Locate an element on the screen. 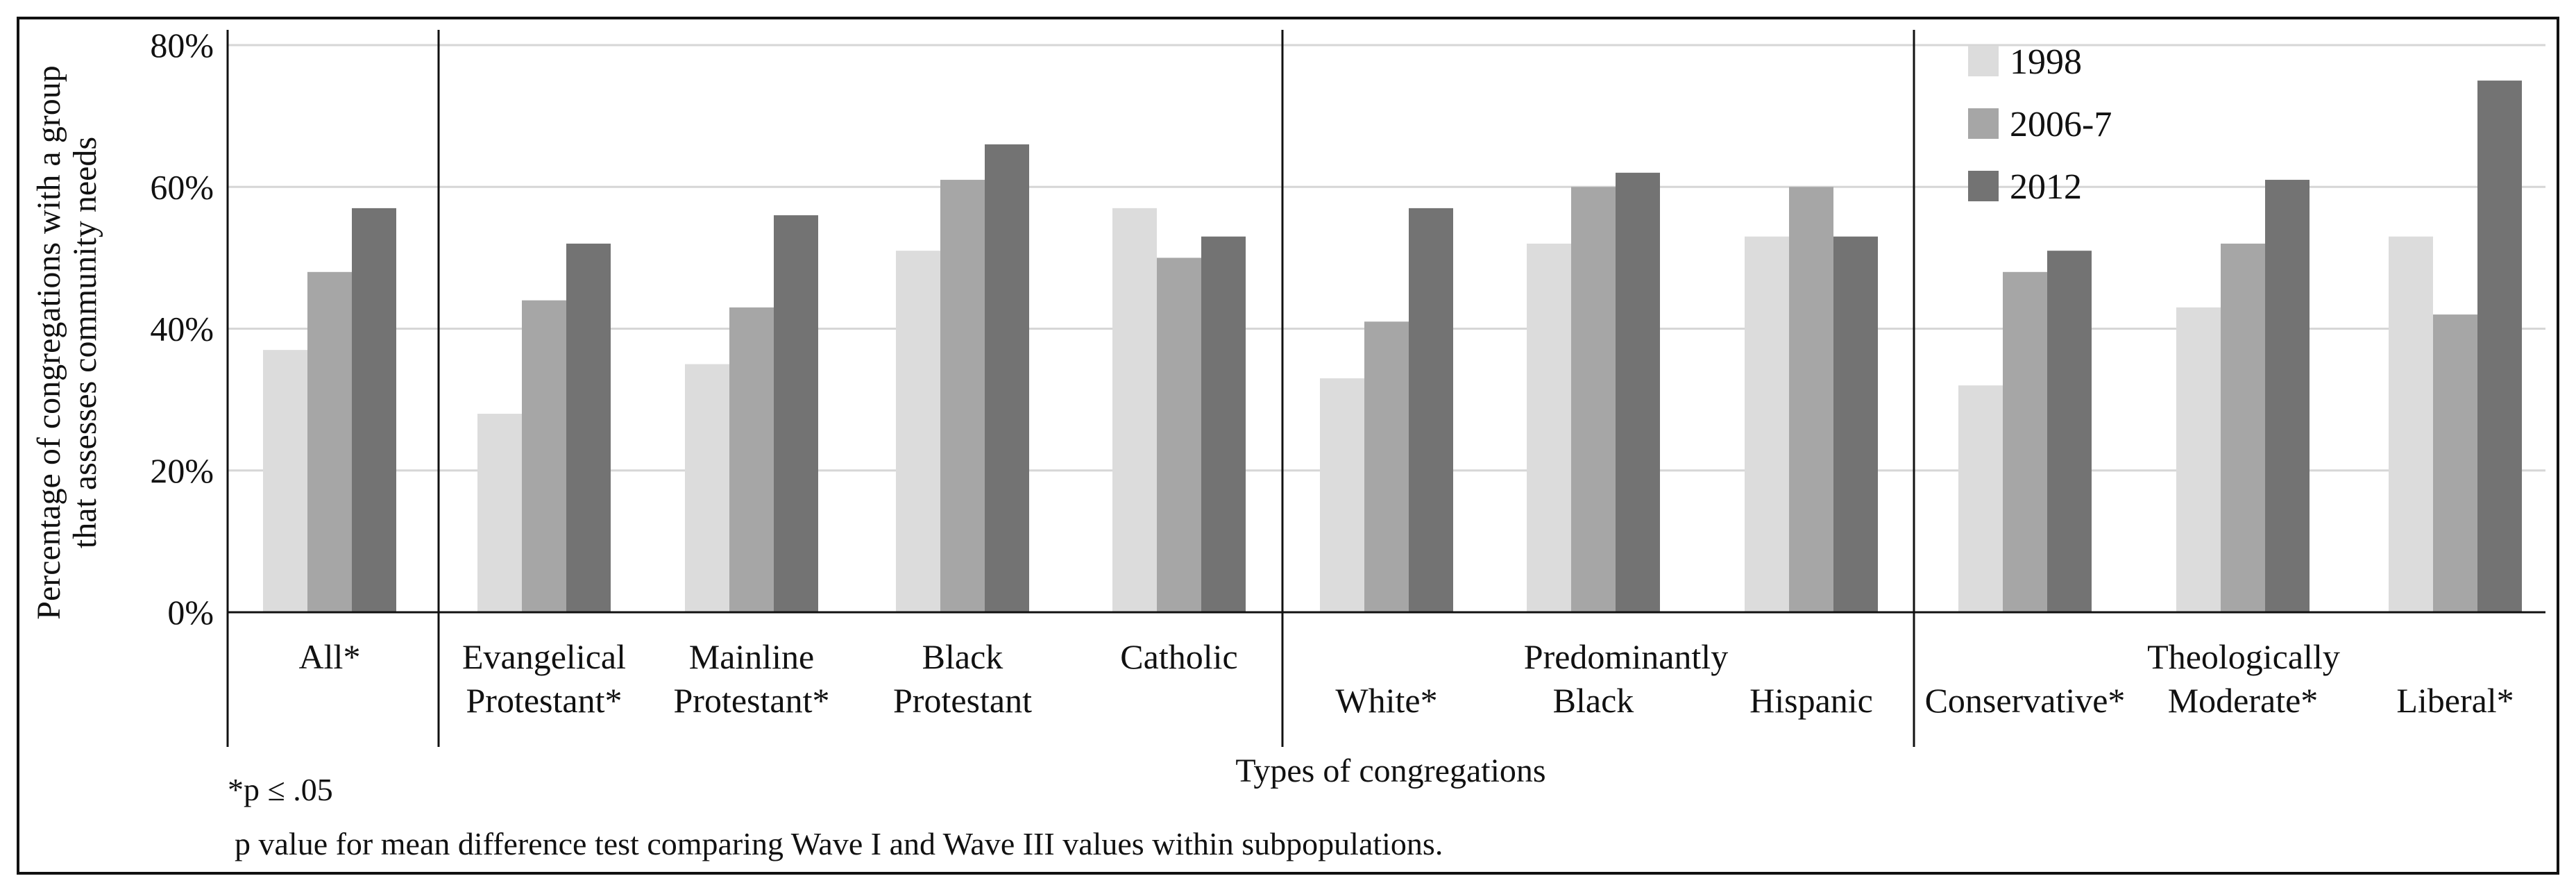  legend-label: 2012 is located at coordinates (2046, 187).